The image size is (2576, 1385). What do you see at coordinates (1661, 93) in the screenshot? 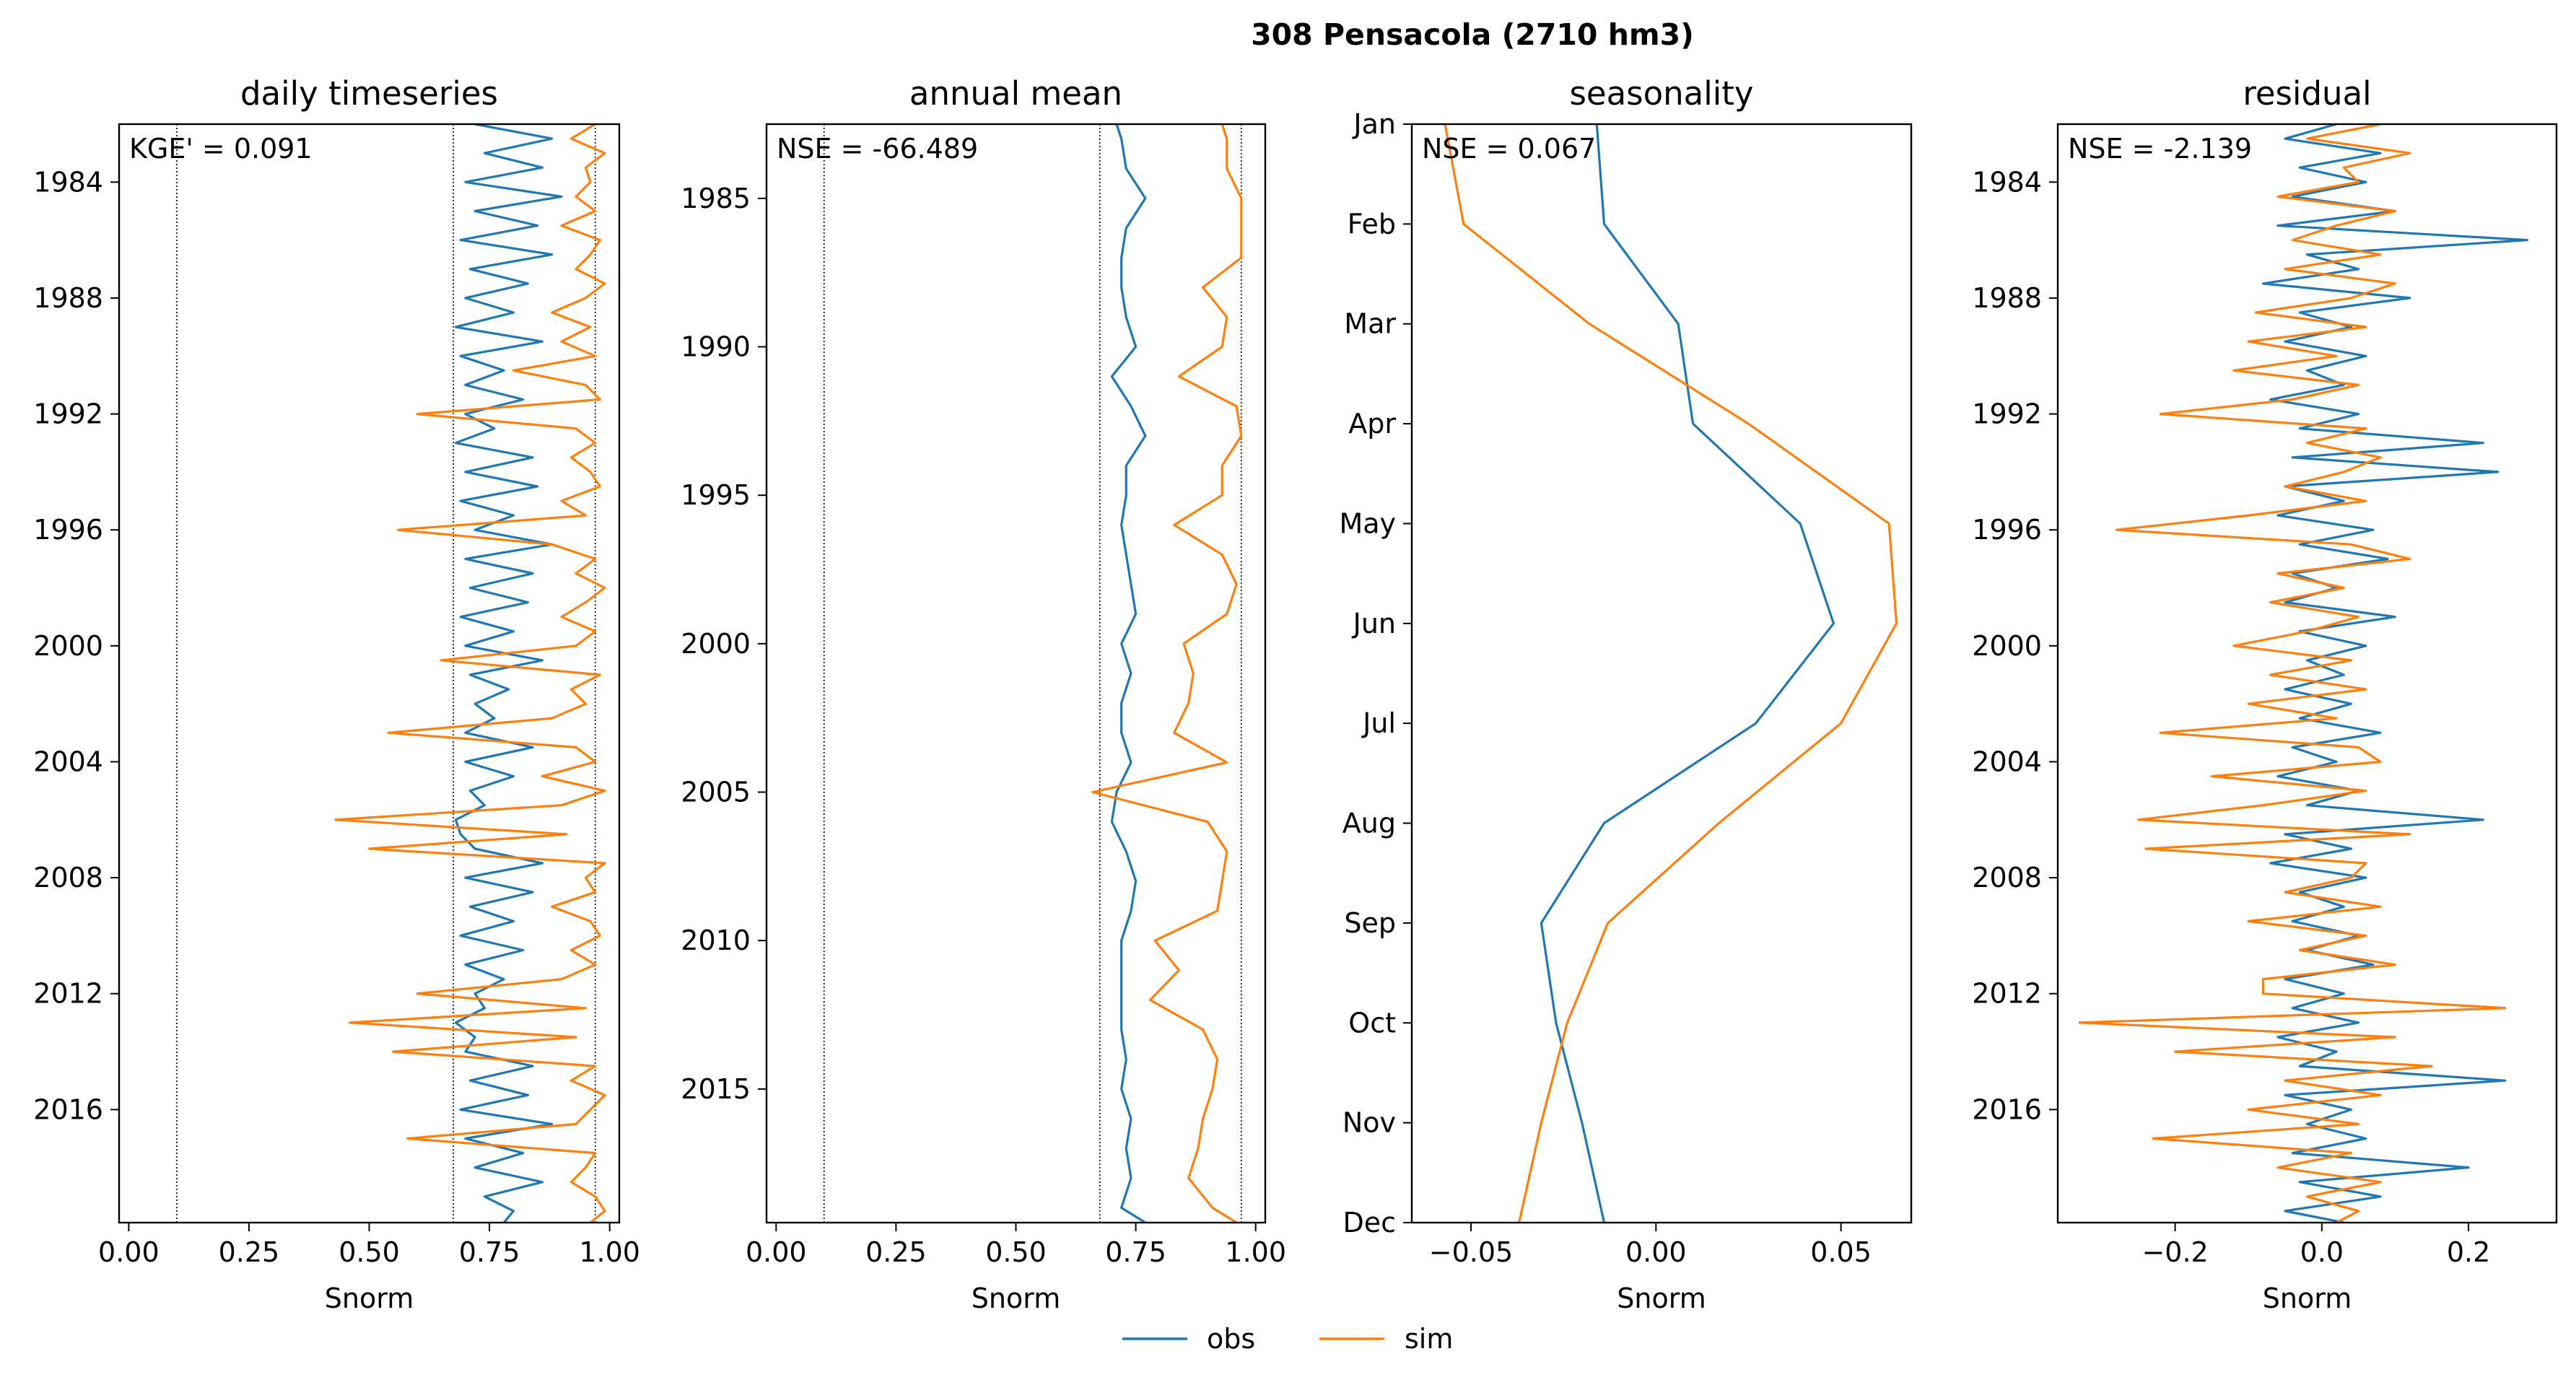
I see `seasonality-title: seasonality` at bounding box center [1661, 93].